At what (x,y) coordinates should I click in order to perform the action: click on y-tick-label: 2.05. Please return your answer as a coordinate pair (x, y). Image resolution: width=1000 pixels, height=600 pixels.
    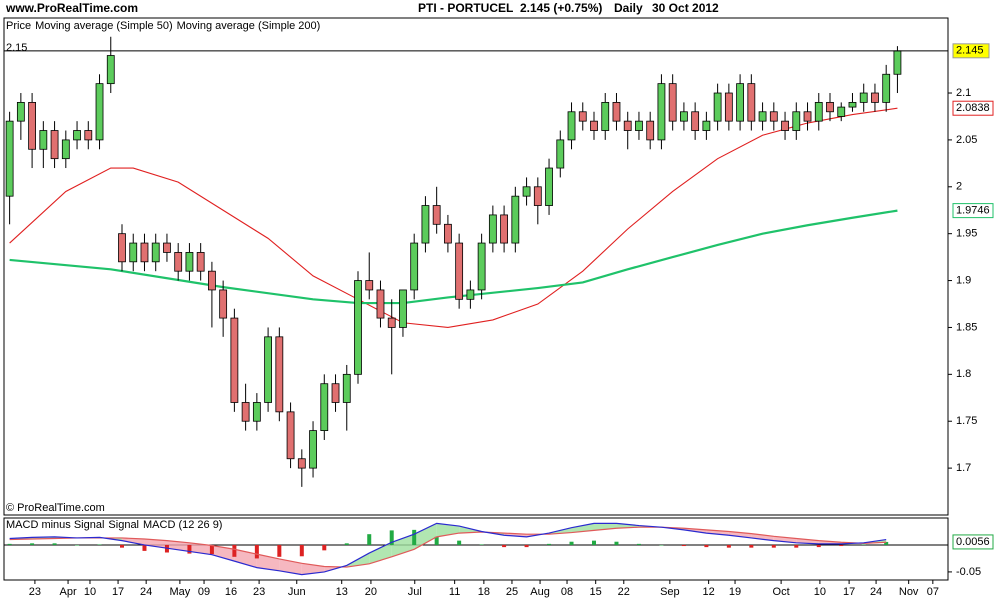
    Looking at the image, I should click on (966, 140).